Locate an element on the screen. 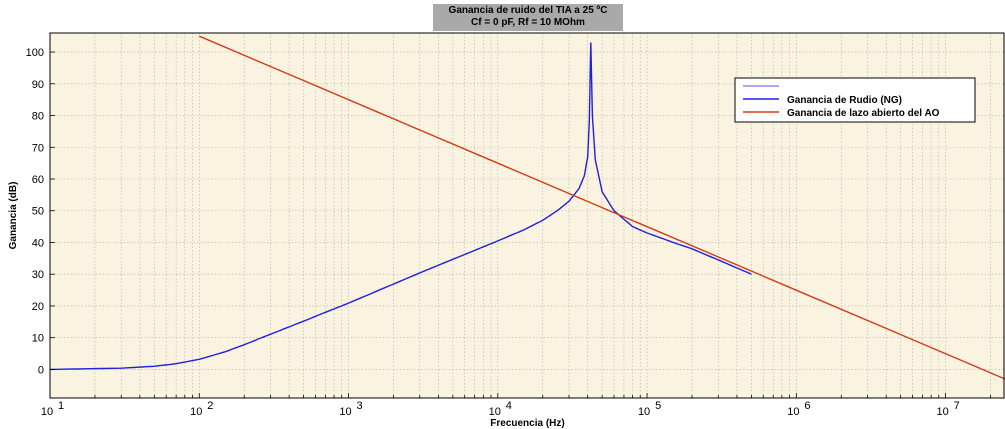  x-tick-exponent: 7 is located at coordinates (957, 406).